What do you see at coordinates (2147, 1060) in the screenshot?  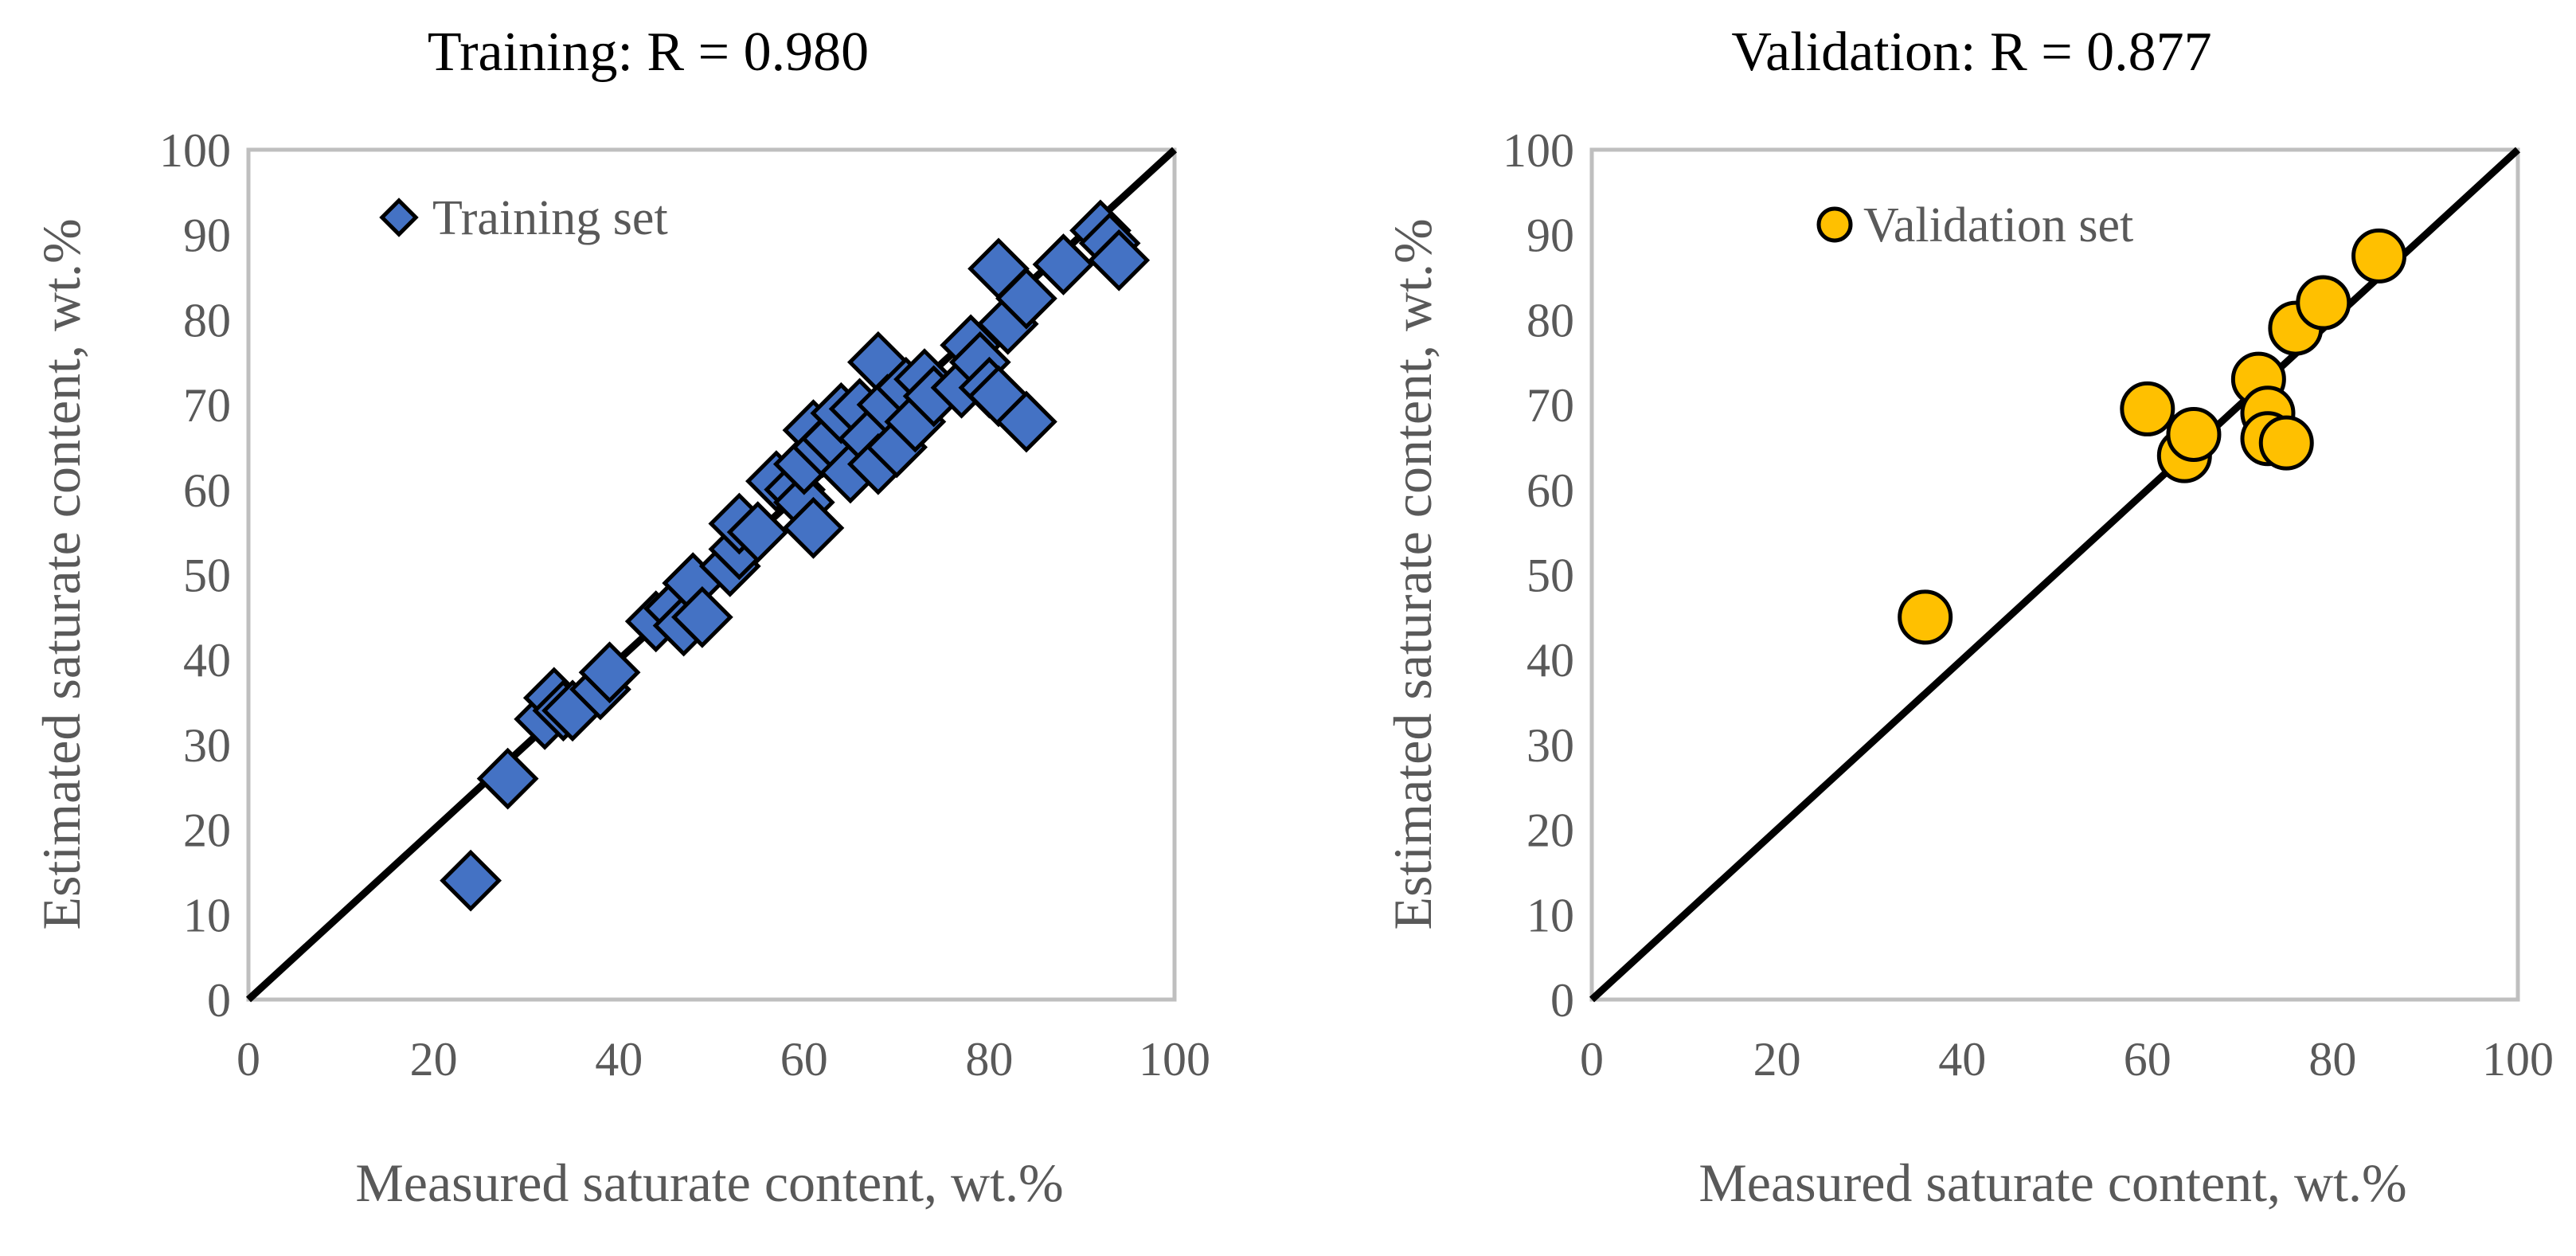 I see `validation-x-tick-label: 60` at bounding box center [2147, 1060].